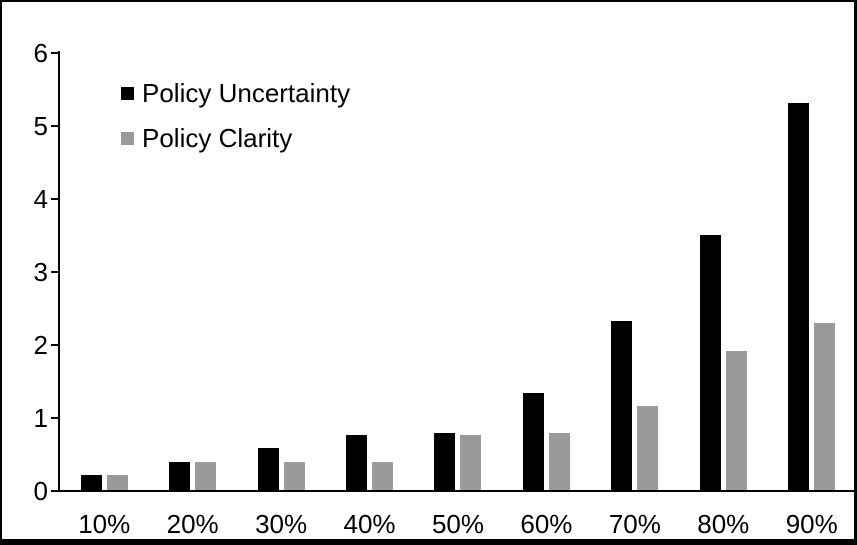 This screenshot has height=545, width=857. Describe the element at coordinates (445, 461) in the screenshot. I see `bar-policy-uncertainty-50%` at that location.